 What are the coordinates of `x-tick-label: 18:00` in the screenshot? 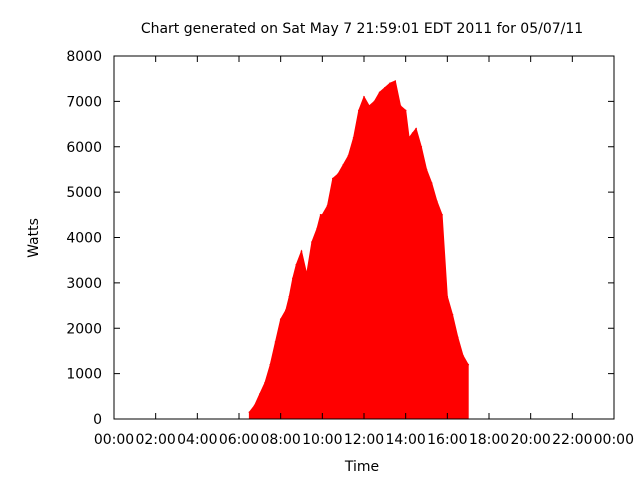 It's located at (489, 440).